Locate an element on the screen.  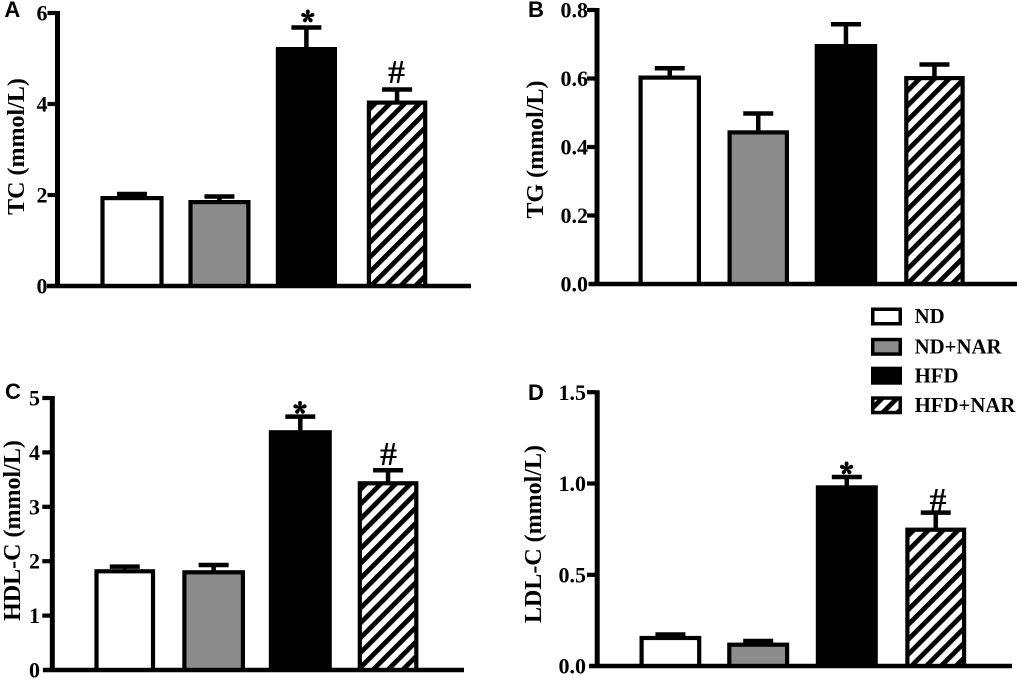
svg-text: 1 is located at coordinates (34, 615).